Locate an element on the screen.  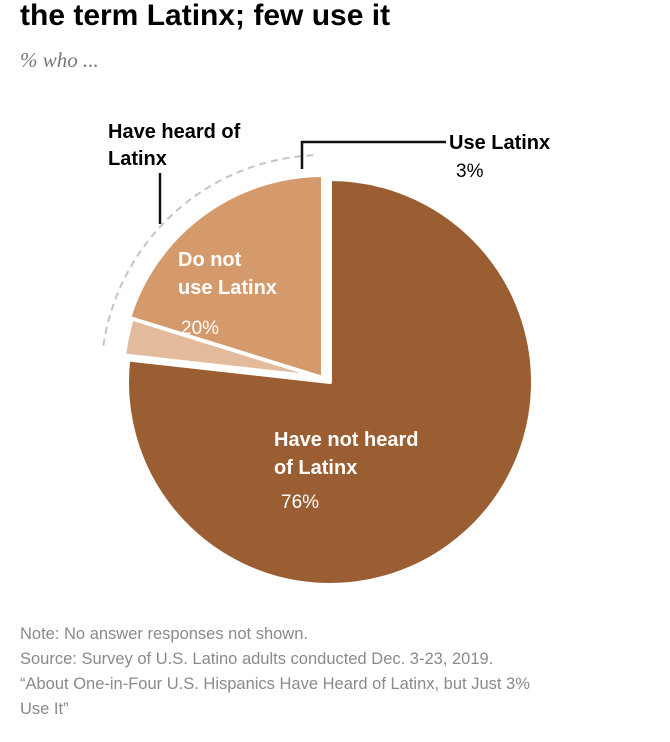
use-latinx-label: Use Latinx is located at coordinates (499, 143).